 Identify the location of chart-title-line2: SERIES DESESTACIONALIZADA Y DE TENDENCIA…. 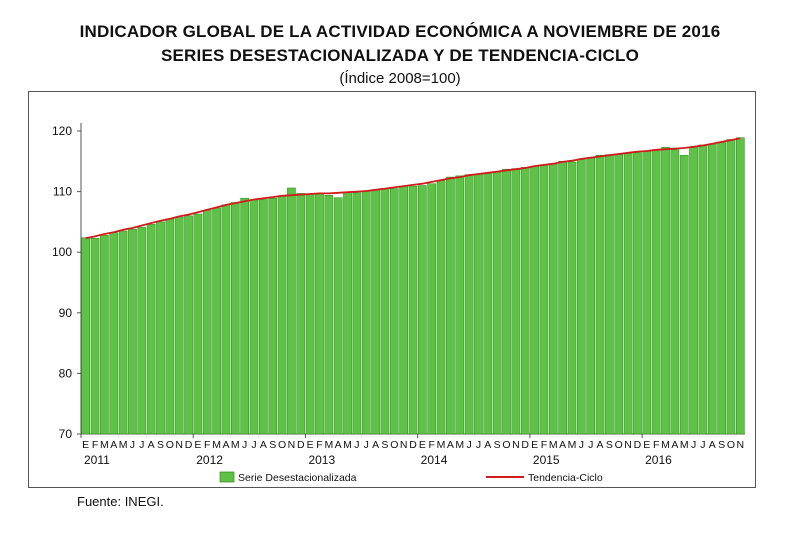
(399, 55).